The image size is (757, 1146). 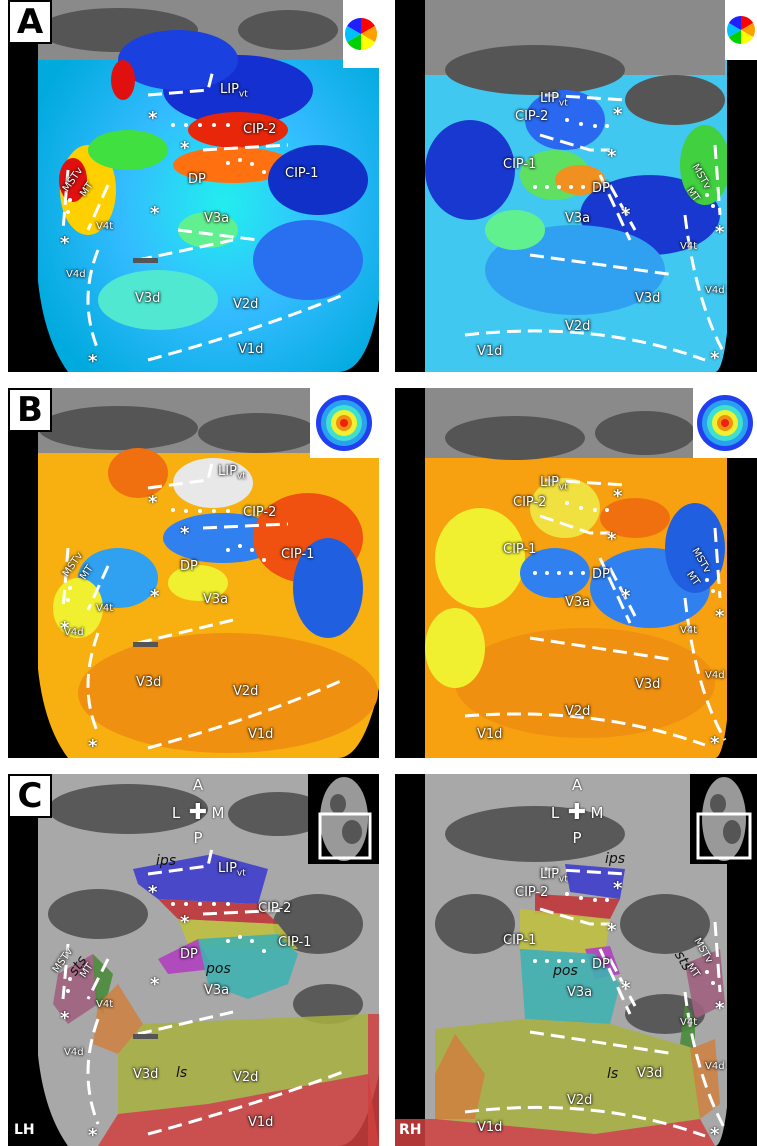 I want to click on sulcus-label-pos: pos, so click(x=218, y=969).